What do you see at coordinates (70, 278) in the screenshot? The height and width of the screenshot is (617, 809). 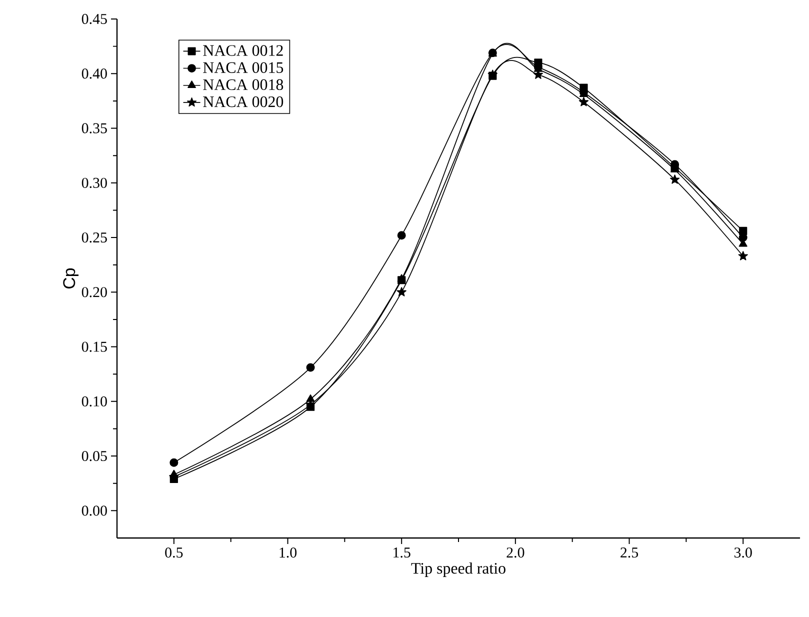 I see `y-axis-title: Cp` at bounding box center [70, 278].